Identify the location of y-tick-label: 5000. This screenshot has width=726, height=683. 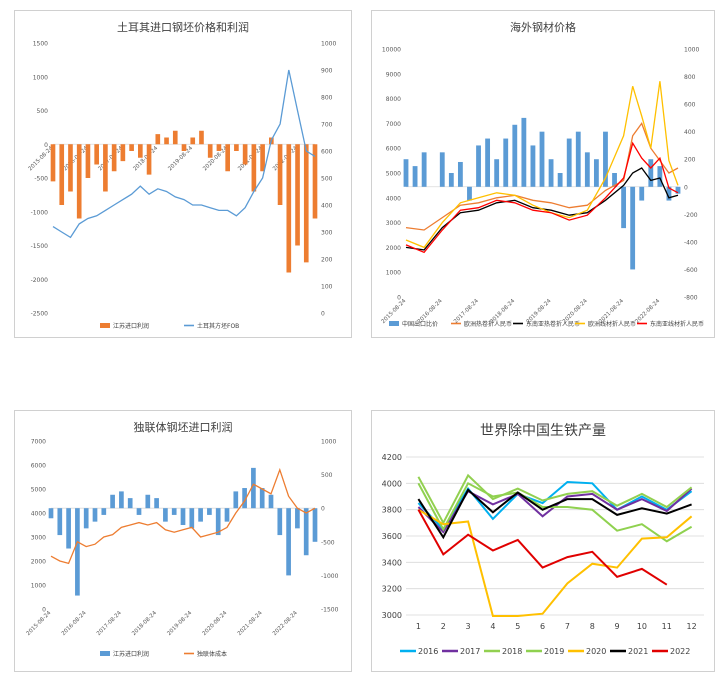
(393, 174).